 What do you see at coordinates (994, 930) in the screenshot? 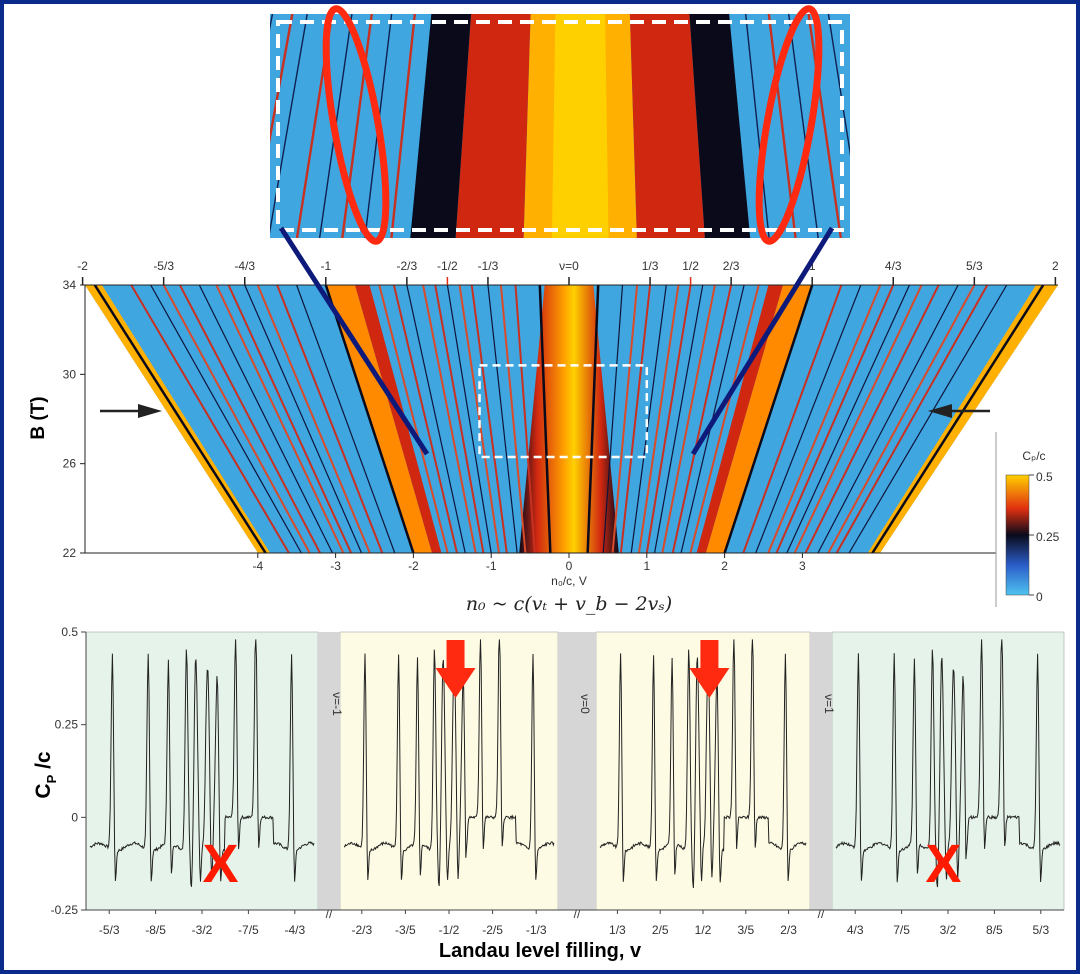
I see `line-plot-x-tick-label: 8/5` at bounding box center [994, 930].